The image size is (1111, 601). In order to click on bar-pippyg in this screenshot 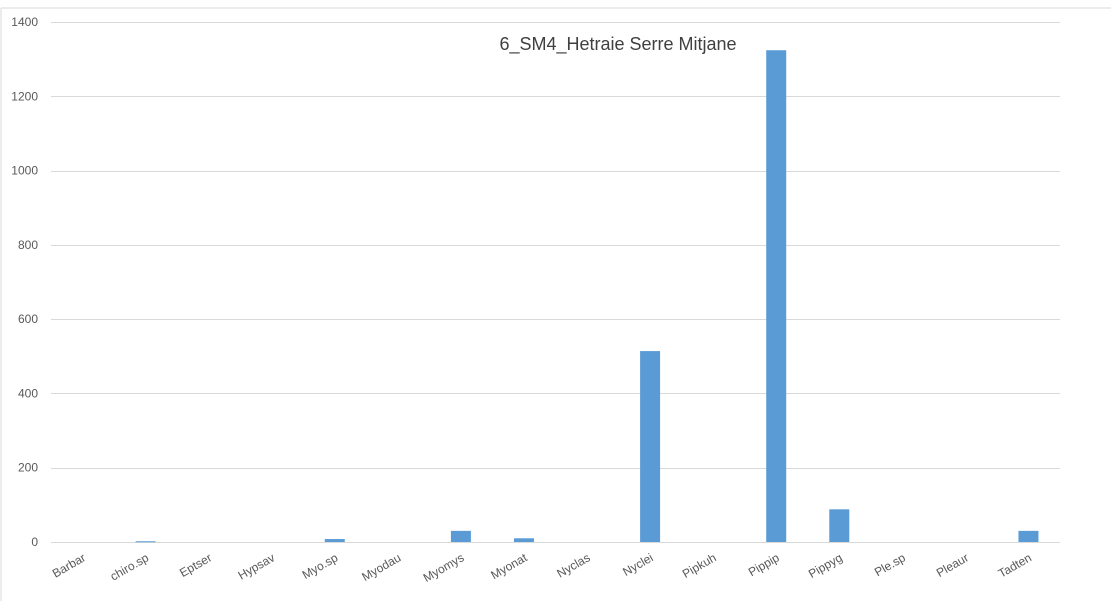, I will do `click(839, 525)`.